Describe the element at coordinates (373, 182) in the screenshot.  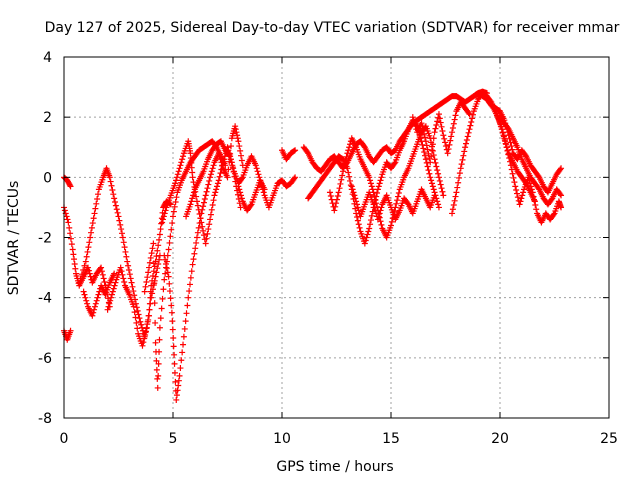
I see `series-trace-n` at that location.